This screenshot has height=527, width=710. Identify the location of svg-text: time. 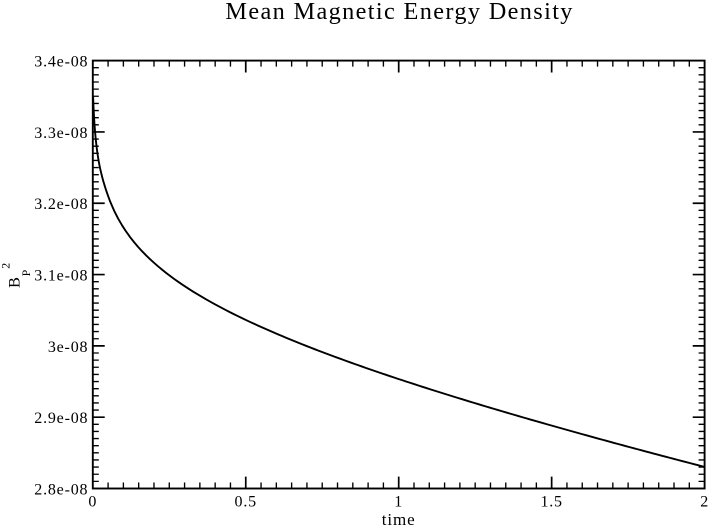
(399, 518).